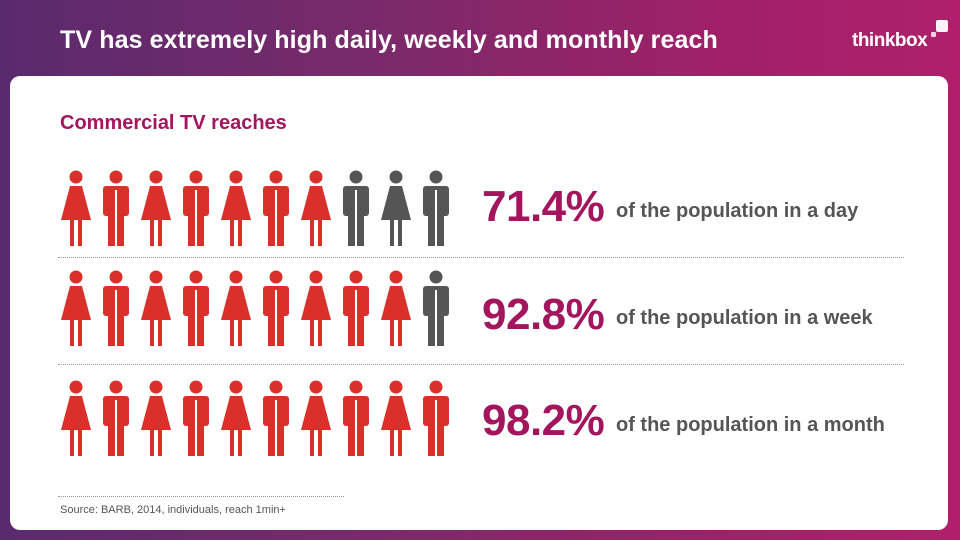  Describe the element at coordinates (236, 308) in the screenshot. I see `figure-week-5-reached` at that location.